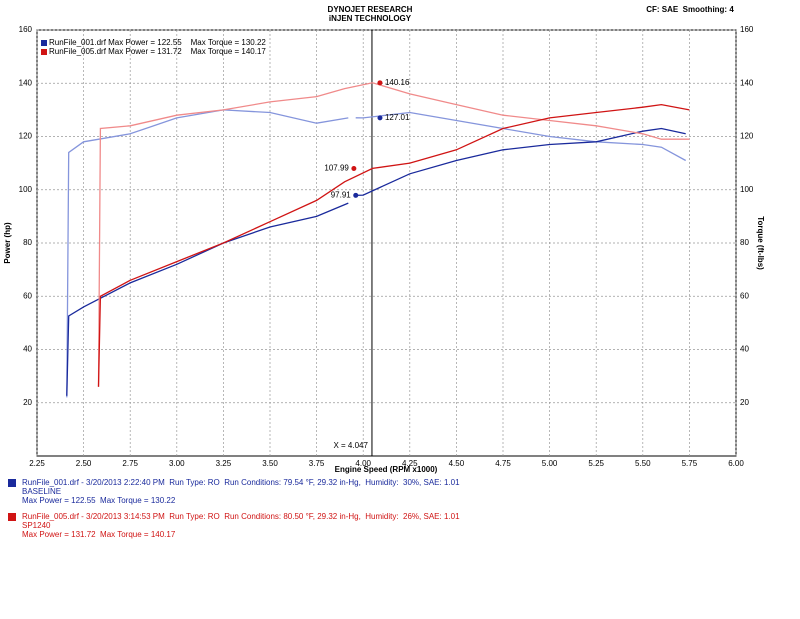 This screenshot has width=800, height=619. I want to click on x-tick-label: 4.00, so click(363, 463).